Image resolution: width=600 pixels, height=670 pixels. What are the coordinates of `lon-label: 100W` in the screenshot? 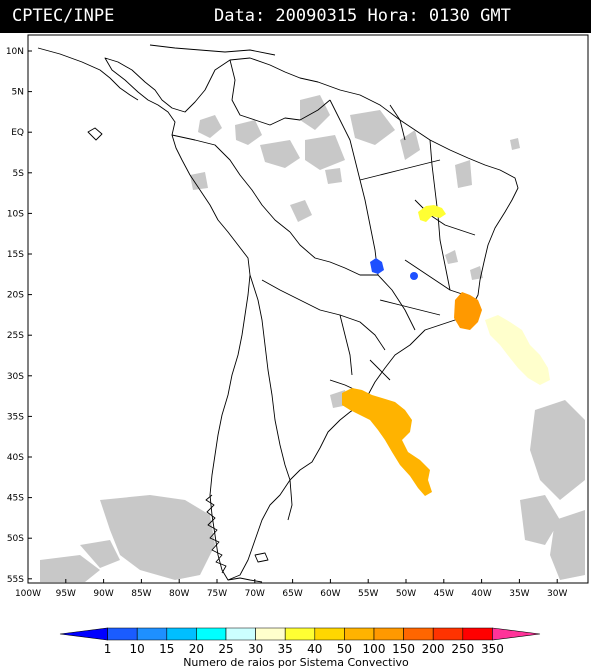 It's located at (28, 594).